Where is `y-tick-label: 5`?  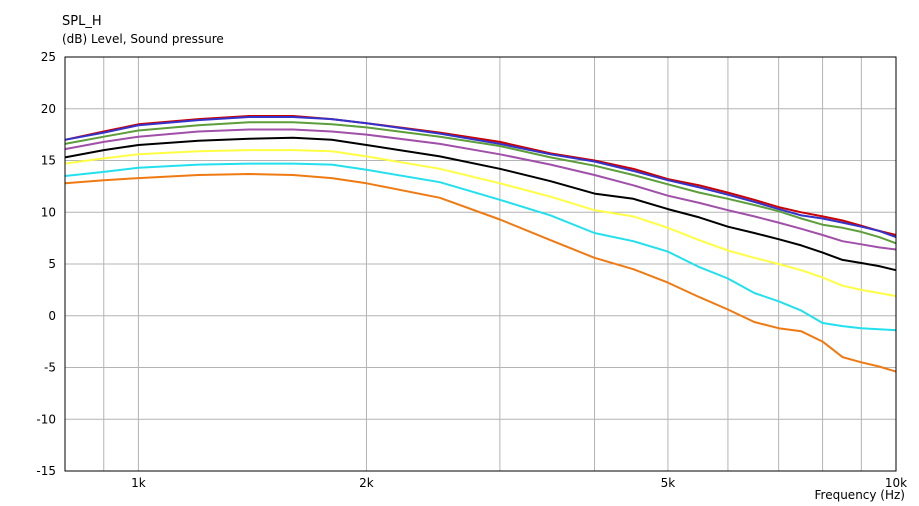 y-tick-label: 5 is located at coordinates (52, 264).